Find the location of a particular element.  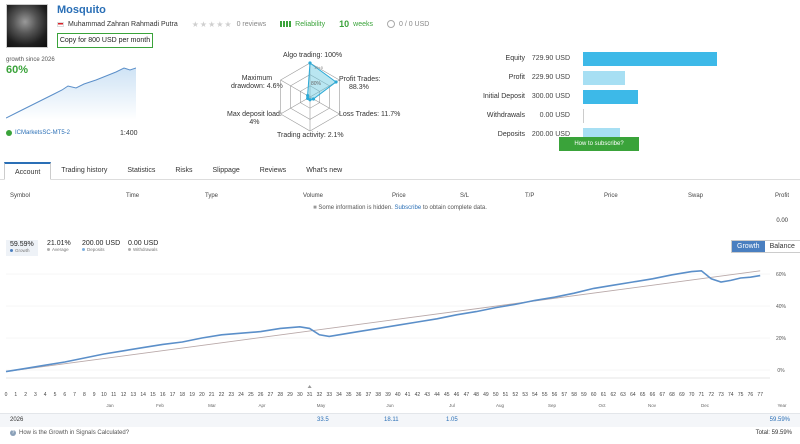

month-jul-value: 1.05 is located at coordinates (452, 420).